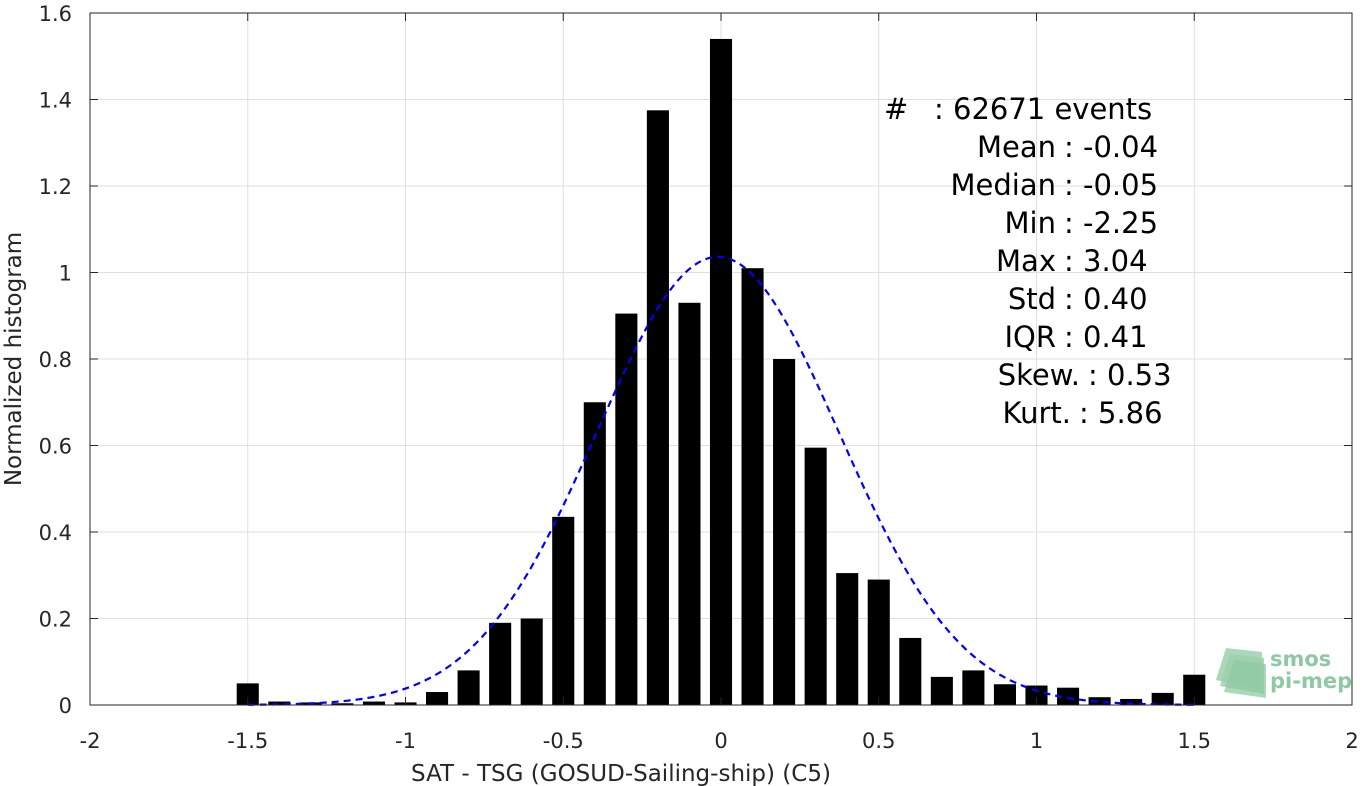 Image resolution: width=1366 pixels, height=786 pixels. I want to click on logo-layers-icon, so click(1241, 673).